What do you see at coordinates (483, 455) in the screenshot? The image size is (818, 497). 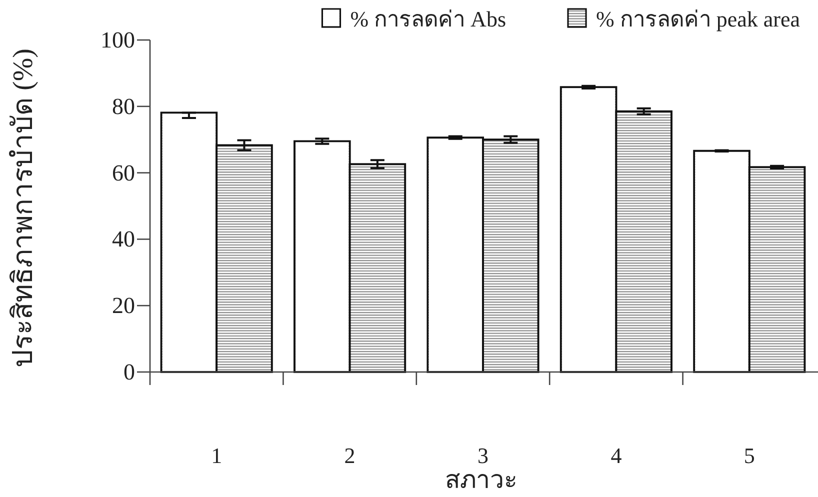 I see `x-tick-label: 3` at bounding box center [483, 455].